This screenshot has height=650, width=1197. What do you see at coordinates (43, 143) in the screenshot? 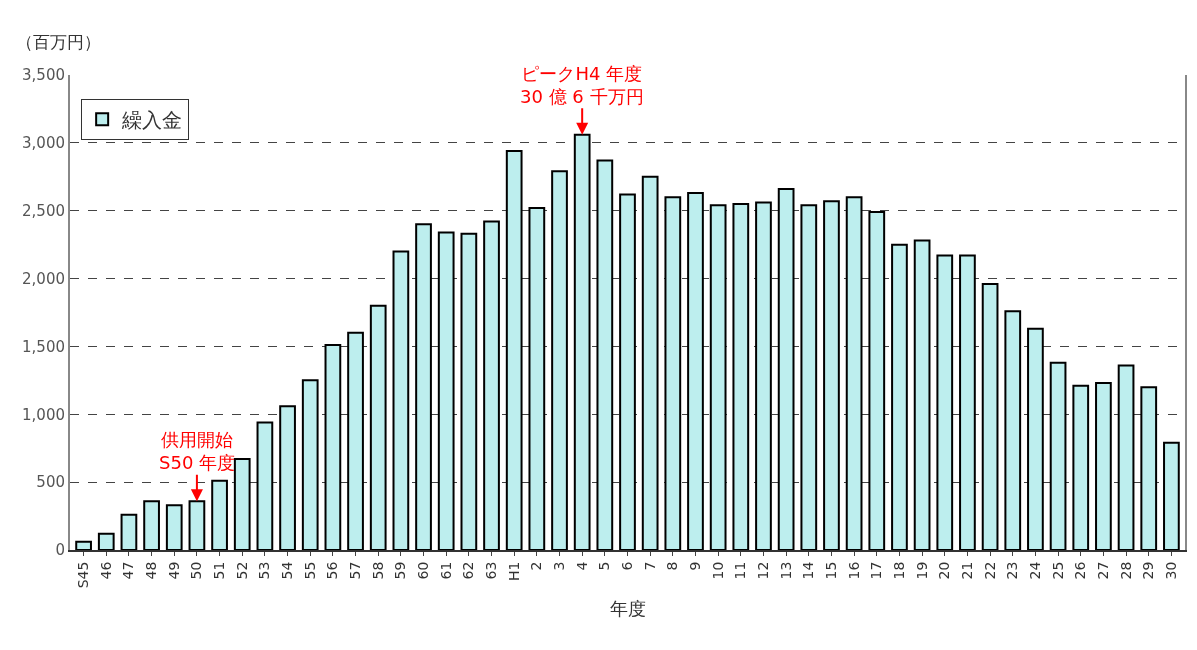
I see `y-tick-label: 3,000` at bounding box center [43, 143].